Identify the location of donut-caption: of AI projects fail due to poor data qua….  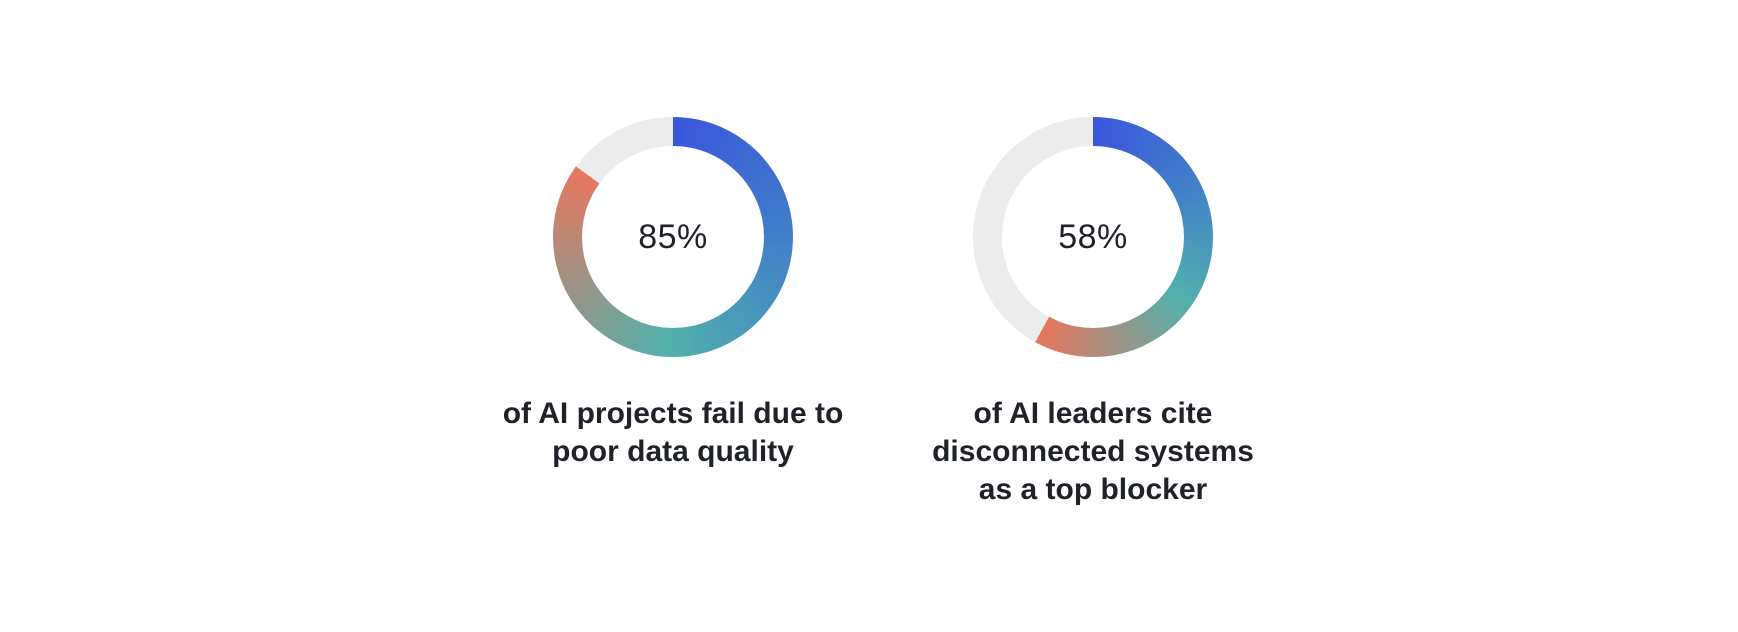
(673, 432).